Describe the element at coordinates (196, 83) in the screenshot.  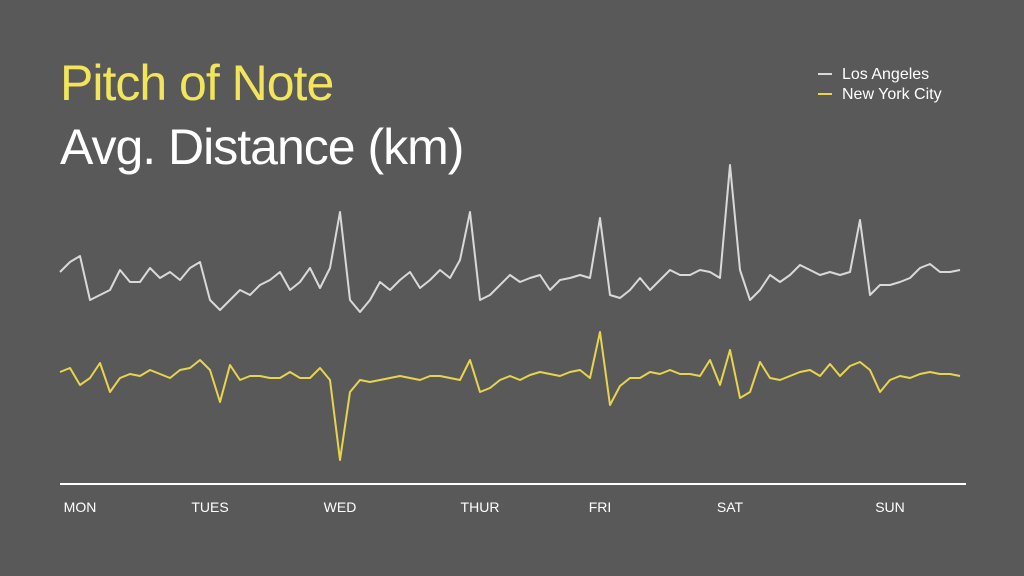
I see `chart-title: Pitch of Note` at that location.